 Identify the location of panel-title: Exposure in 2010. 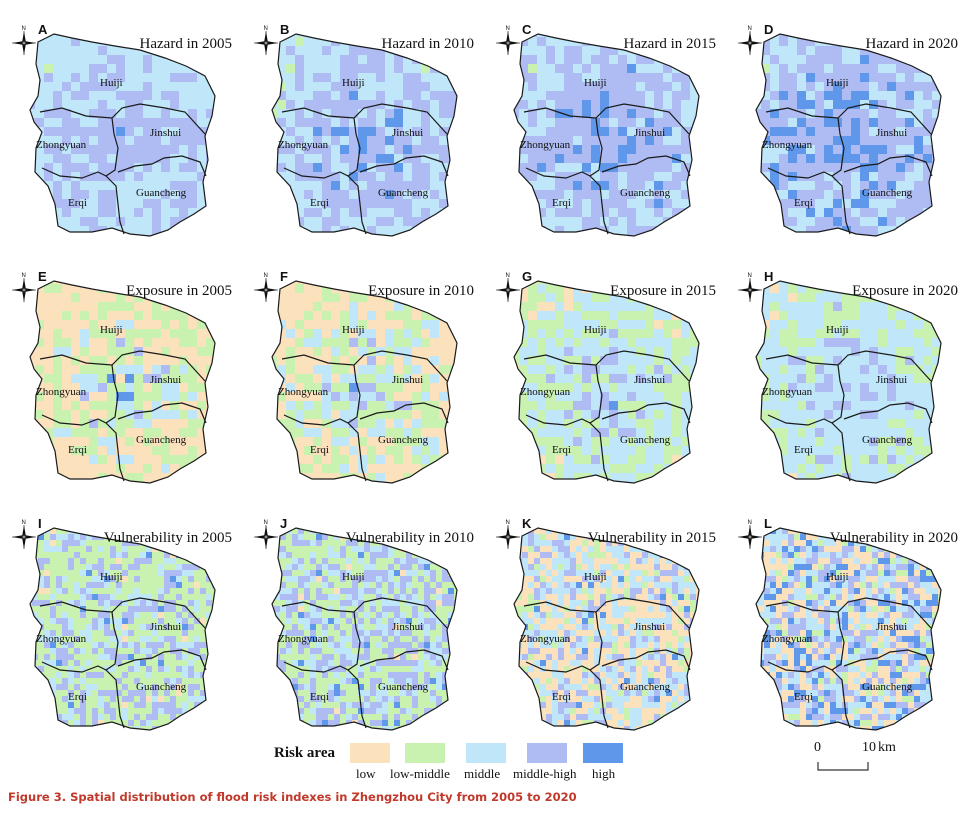
(421, 291).